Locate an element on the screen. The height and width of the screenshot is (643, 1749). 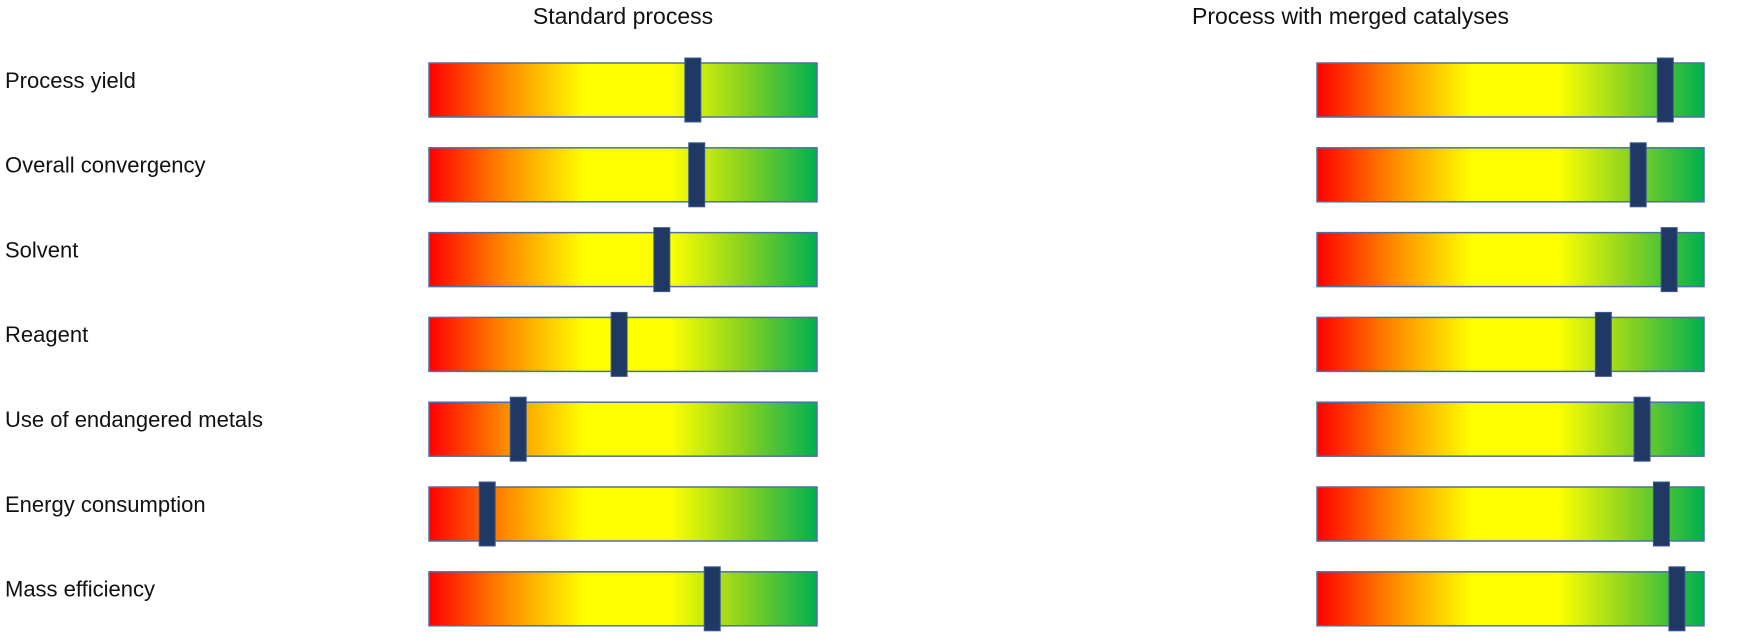
row-label: Overall convergency is located at coordinates (105, 165).